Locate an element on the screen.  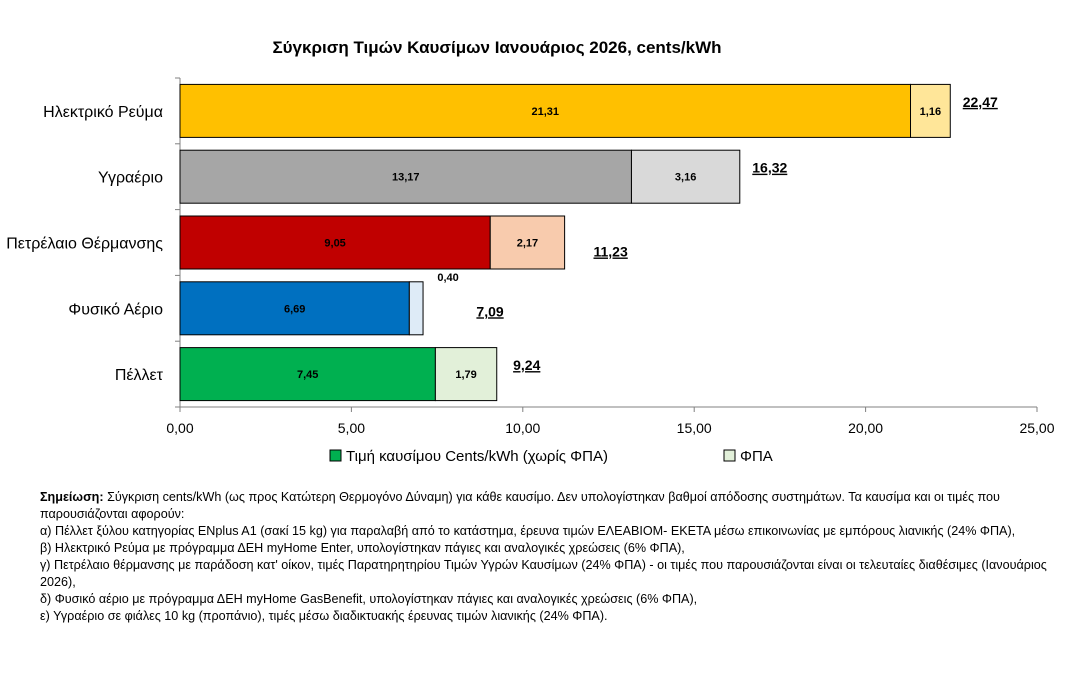
category-label: Πετρέλαιο Θέρμανσης is located at coordinates (84, 244).